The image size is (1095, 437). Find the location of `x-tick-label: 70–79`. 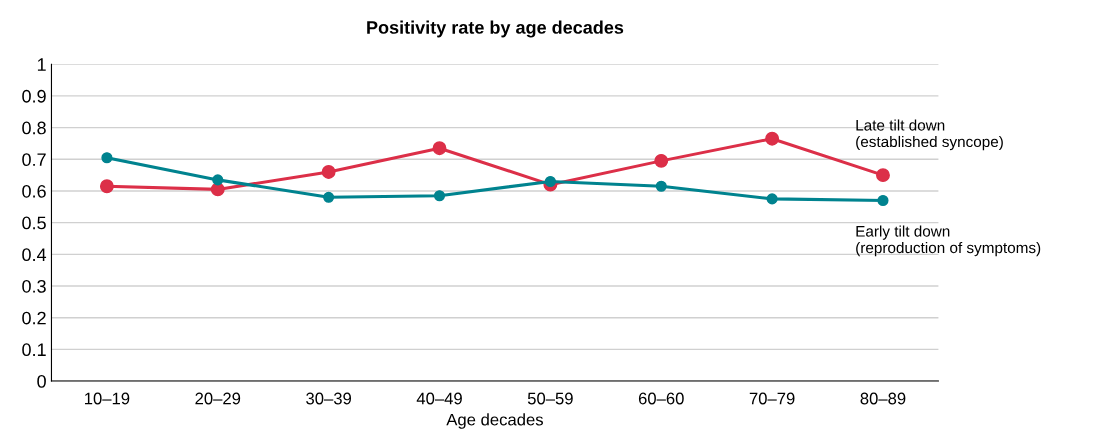

x-tick-label: 70–79 is located at coordinates (772, 398).